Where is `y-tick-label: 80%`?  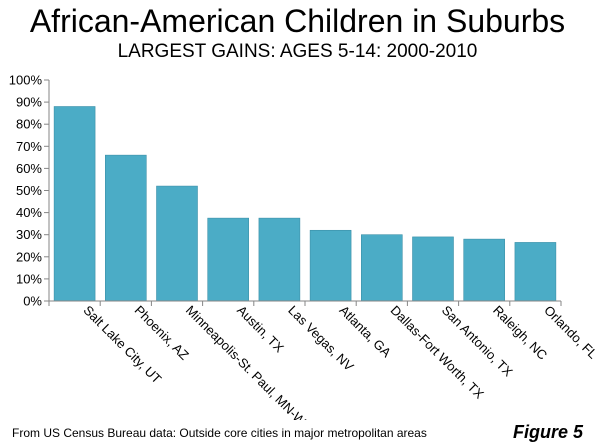 y-tick-label: 80% is located at coordinates (29, 124).